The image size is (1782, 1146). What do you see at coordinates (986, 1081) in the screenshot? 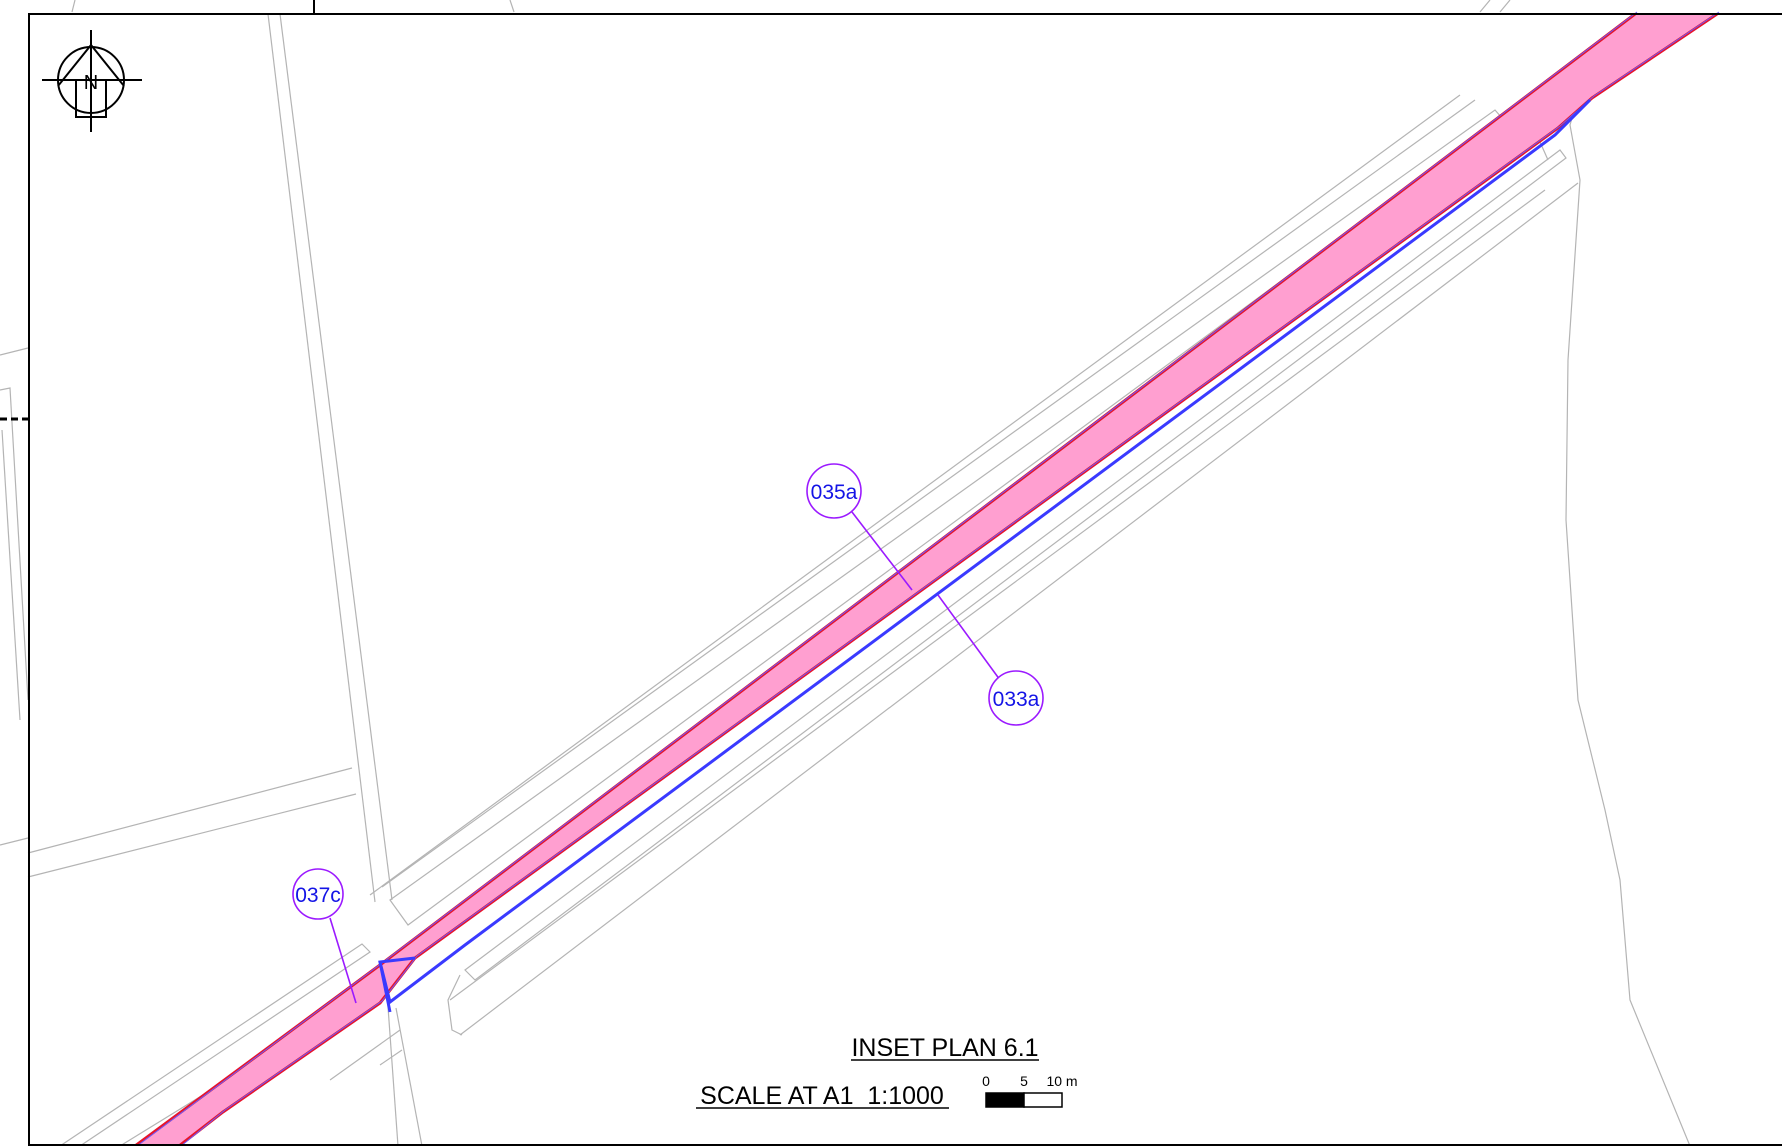
I see `scale-tick-label: 0` at bounding box center [986, 1081].